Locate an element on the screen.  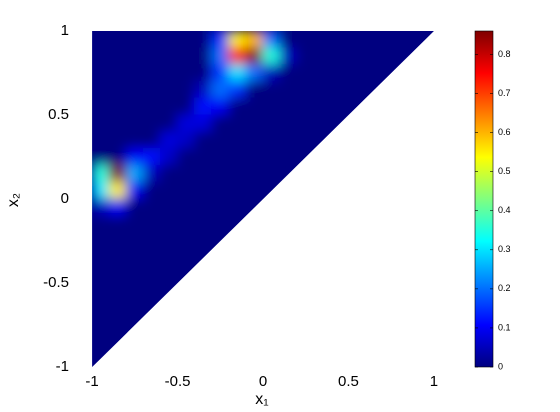
x-tick-label: 0 is located at coordinates (263, 381).